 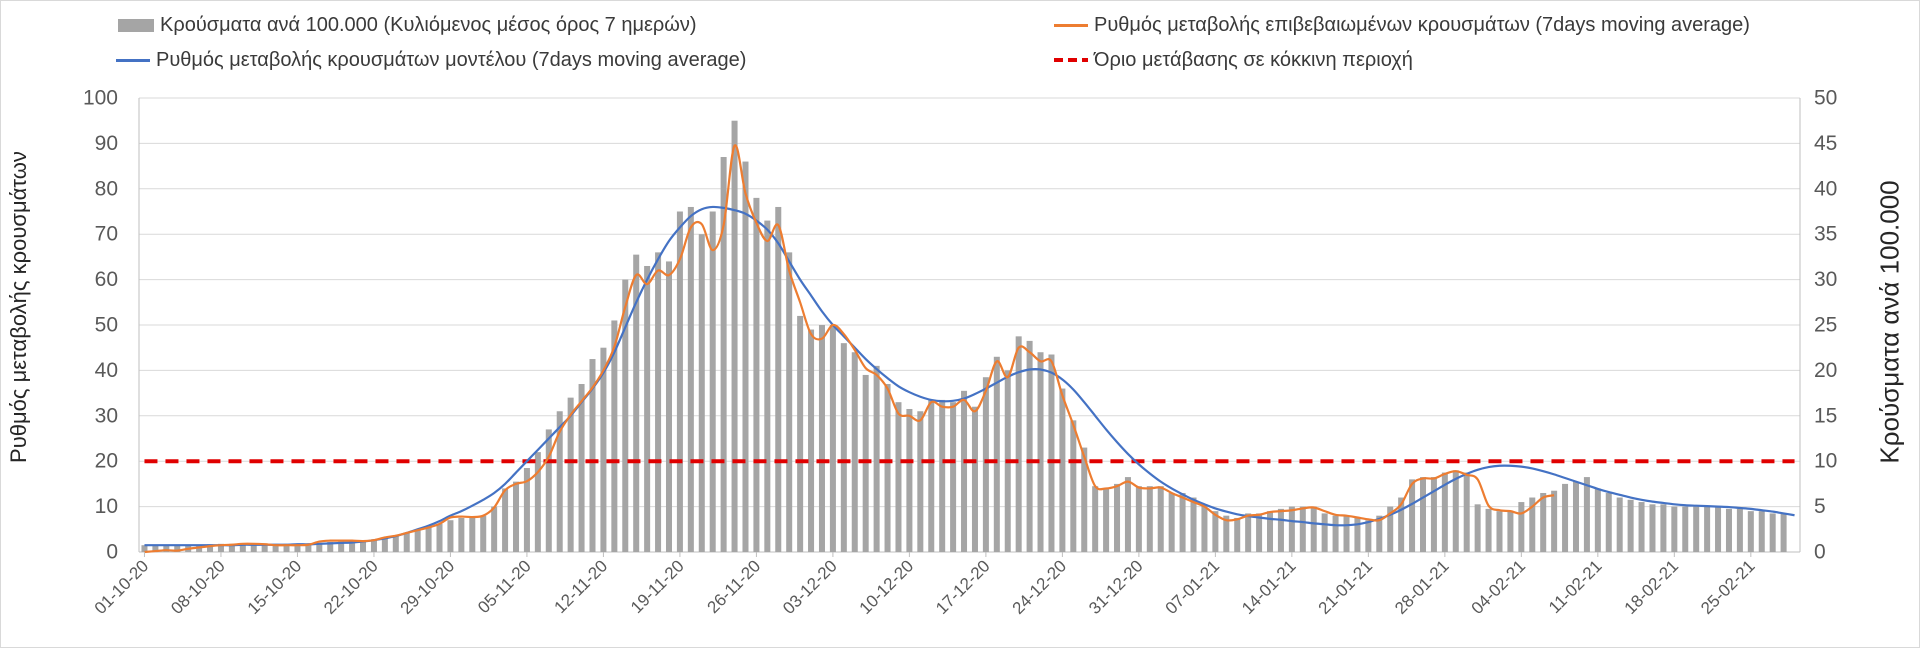 I want to click on y-tick-label-right: 40, so click(x=1825, y=188).